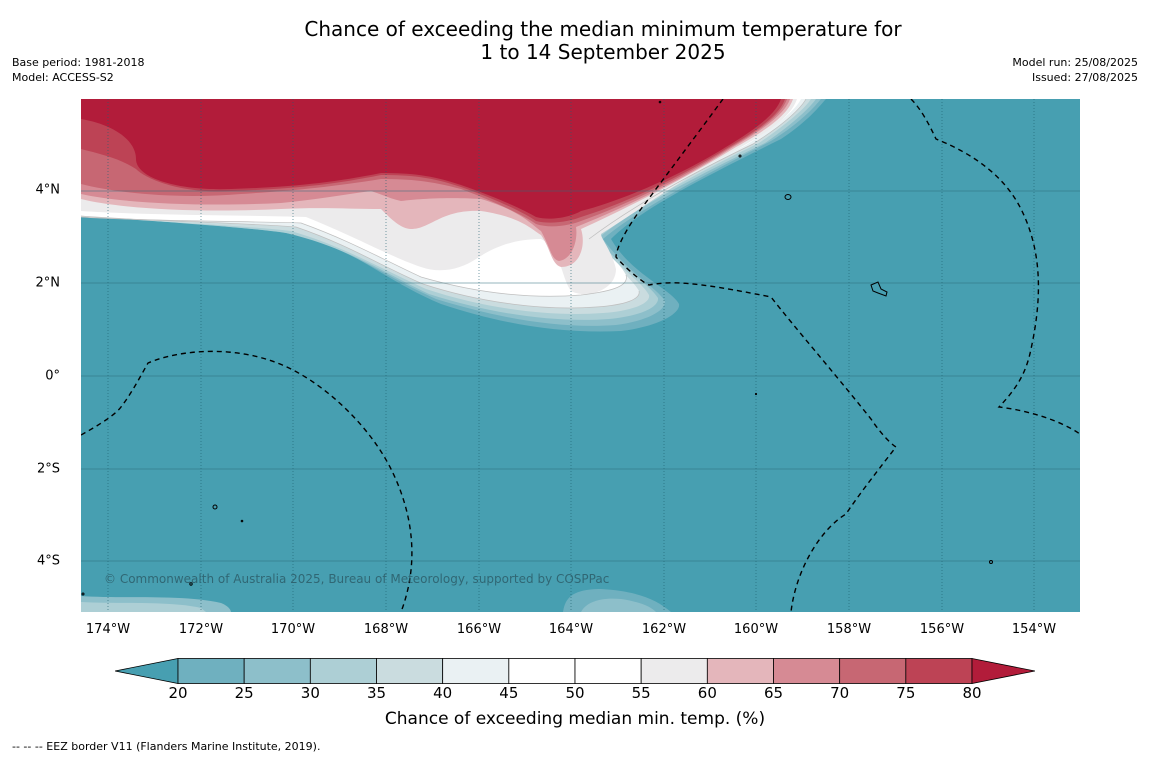 This screenshot has height=758, width=1150. I want to click on colorbar-tick-label: 70, so click(840, 693).